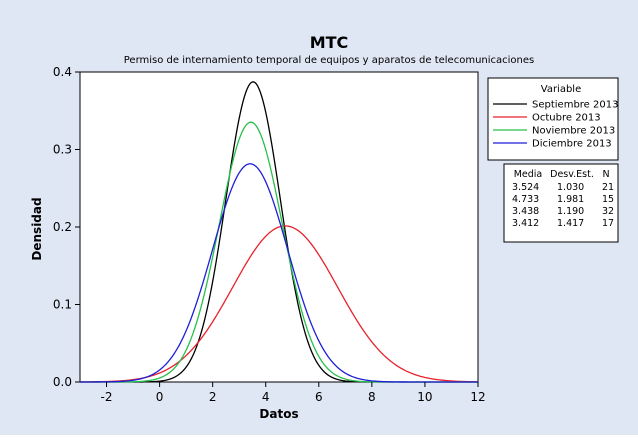 This screenshot has height=440, width=638. Describe the element at coordinates (570, 223) in the screenshot. I see `stats-cell: 1.417` at that location.